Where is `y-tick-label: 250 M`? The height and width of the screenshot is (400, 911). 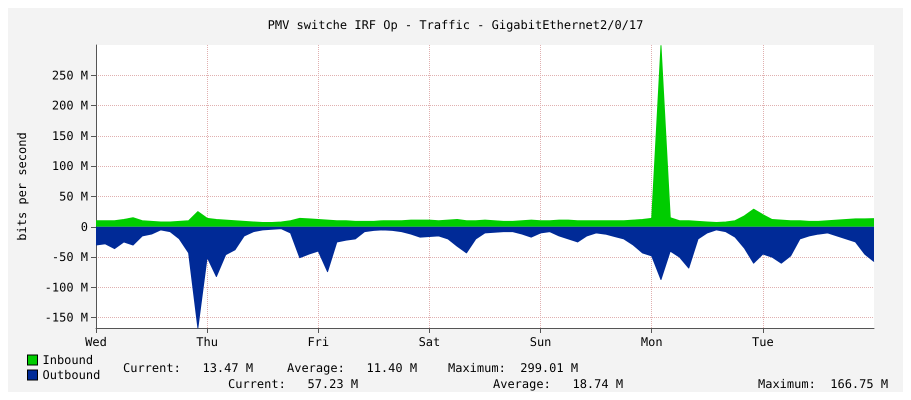 y-tick-label: 250 M is located at coordinates (70, 75).